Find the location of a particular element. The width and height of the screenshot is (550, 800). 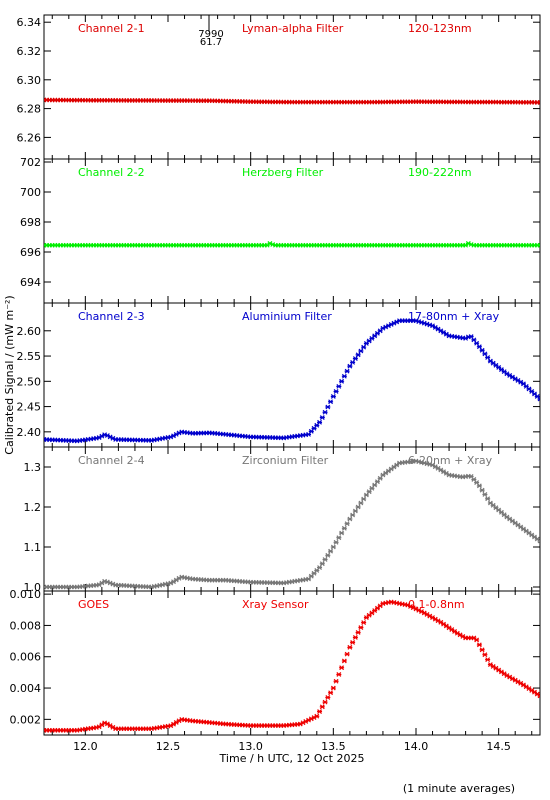

panel-label: GOES is located at coordinates (93, 604).